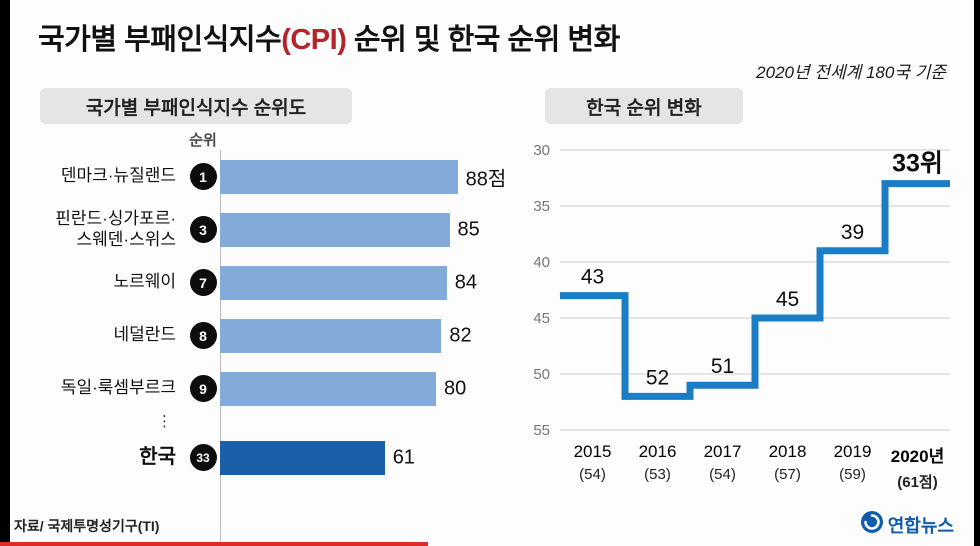 This screenshot has width=980, height=546. I want to click on y-tick-label: 40, so click(541, 262).